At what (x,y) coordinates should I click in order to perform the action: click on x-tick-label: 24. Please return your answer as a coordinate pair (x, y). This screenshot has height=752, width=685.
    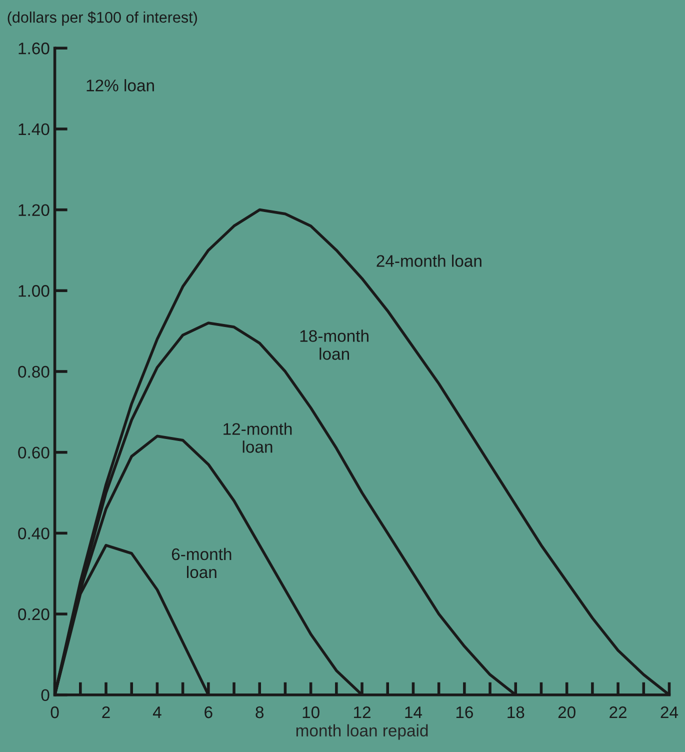
    Looking at the image, I should click on (669, 712).